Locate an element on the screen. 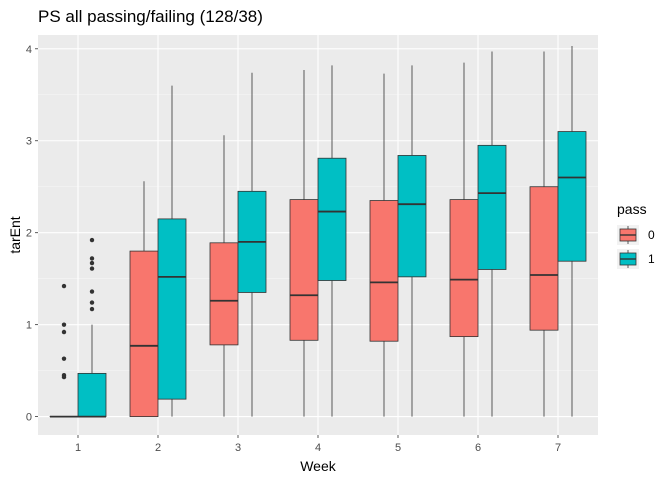 Image resolution: width=672 pixels, height=480 pixels. y-tick-label: 2 is located at coordinates (29, 234).